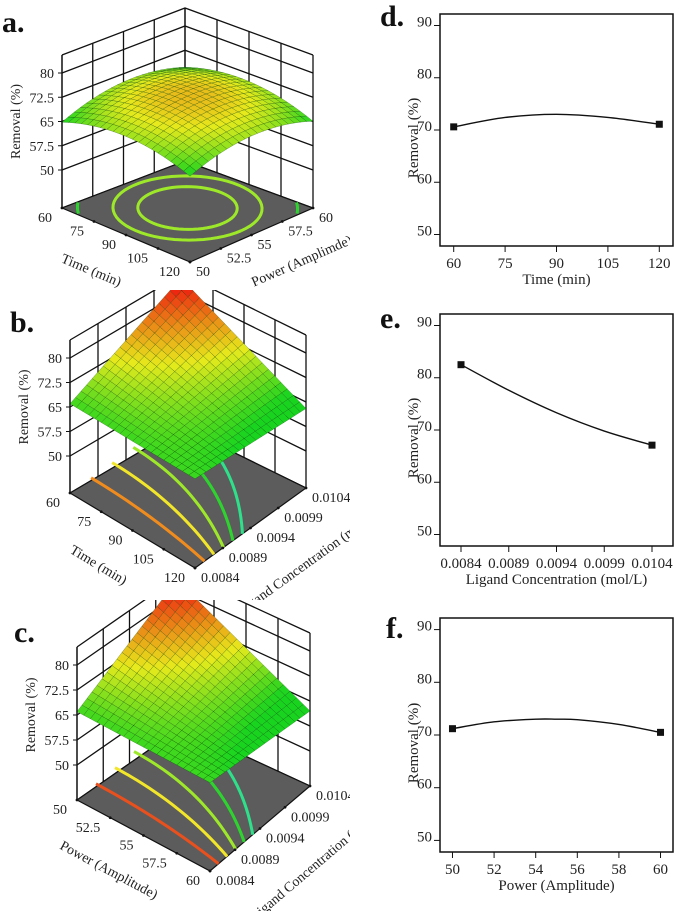 This screenshot has width=685, height=916. Describe the element at coordinates (276, 538) in the screenshot. I see `y-tick-label: 0.0094` at that location.